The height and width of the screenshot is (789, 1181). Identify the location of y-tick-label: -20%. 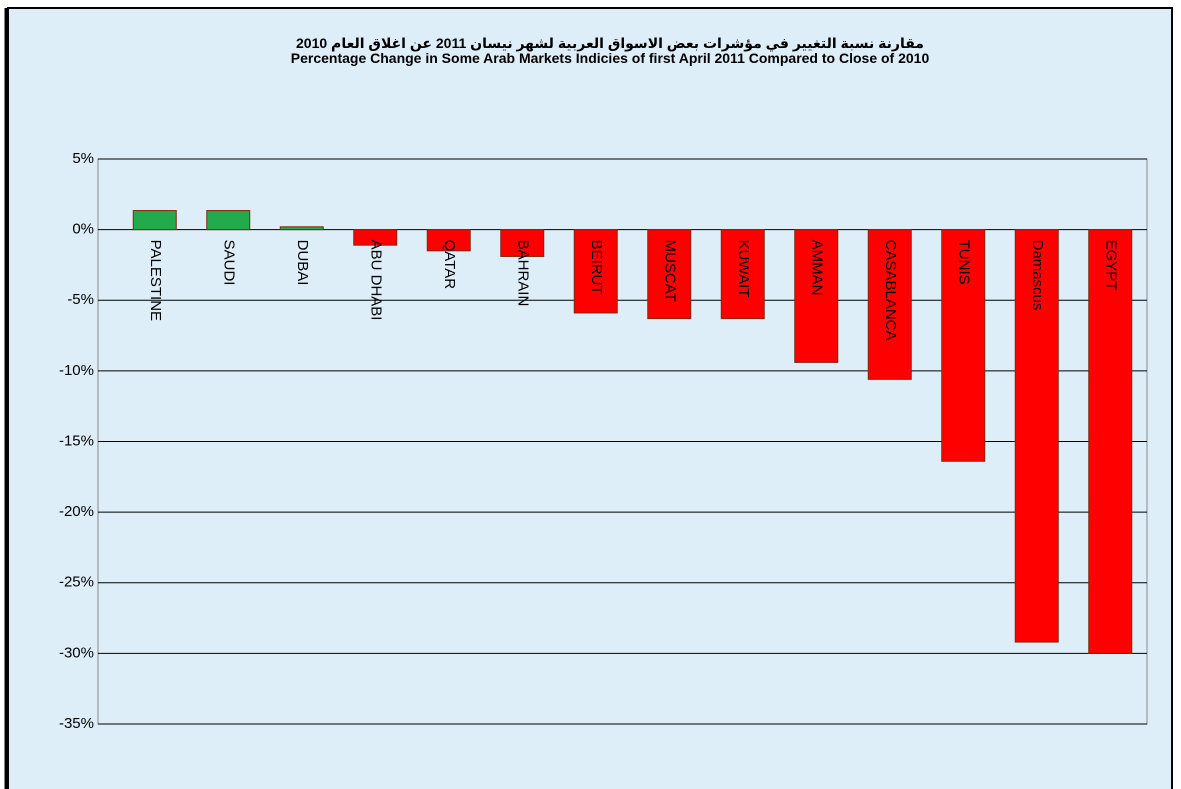
(76, 511).